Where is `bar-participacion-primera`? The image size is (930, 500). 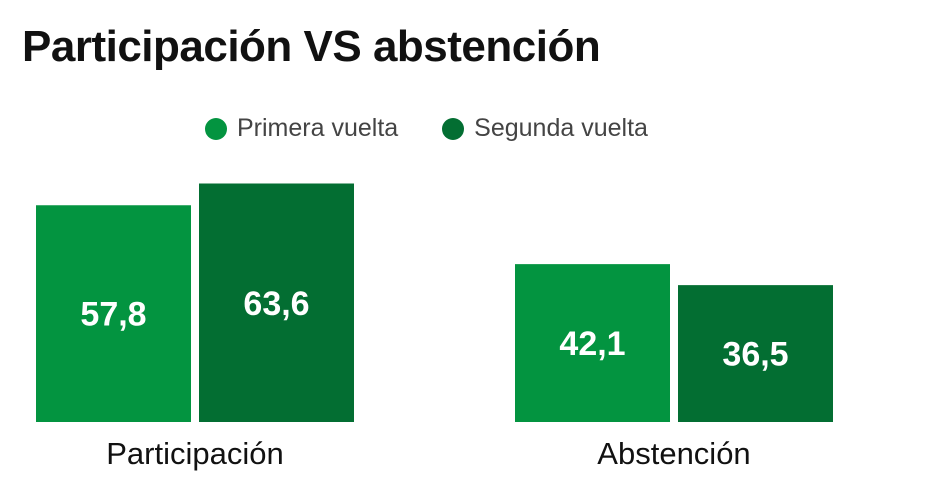 bar-participacion-primera is located at coordinates (113, 313).